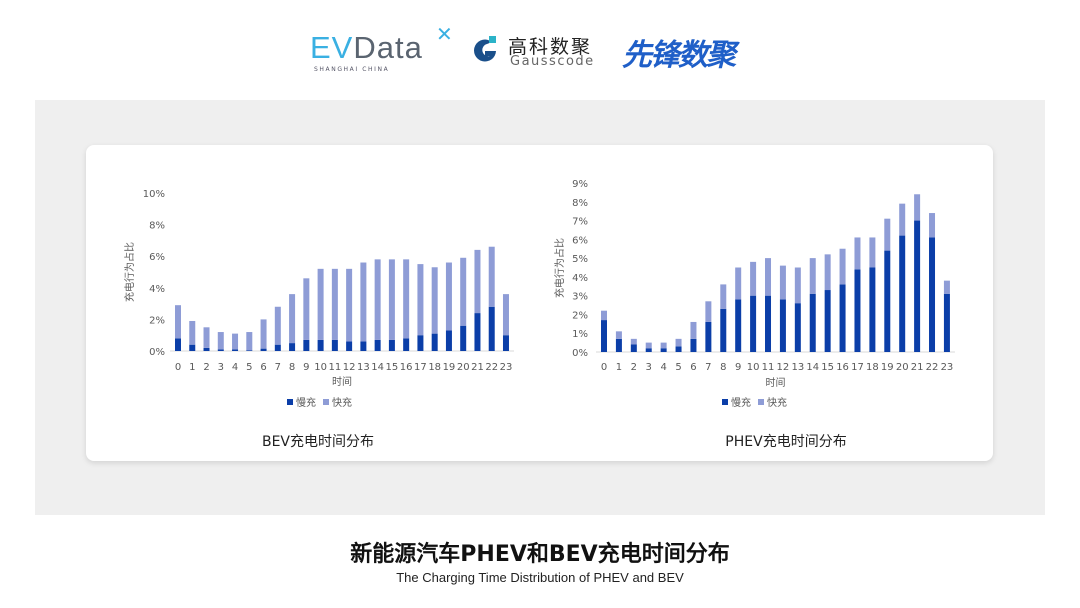 This screenshot has width=1080, height=608. I want to click on y-tick-label: 2%, so click(580, 315).